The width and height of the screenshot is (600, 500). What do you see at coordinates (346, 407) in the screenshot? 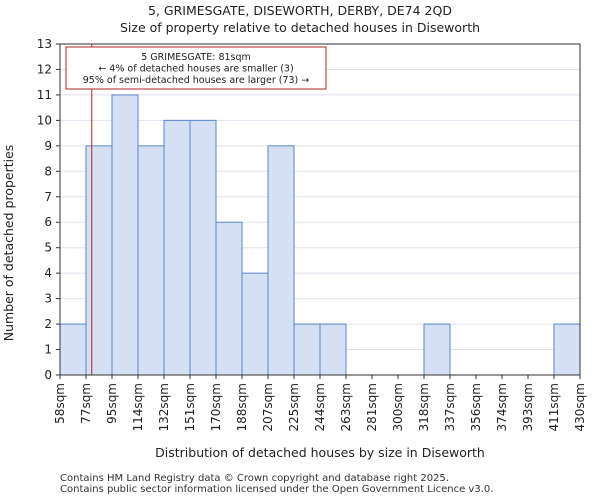
I see `x-tick-label: 263sqm` at bounding box center [346, 407].